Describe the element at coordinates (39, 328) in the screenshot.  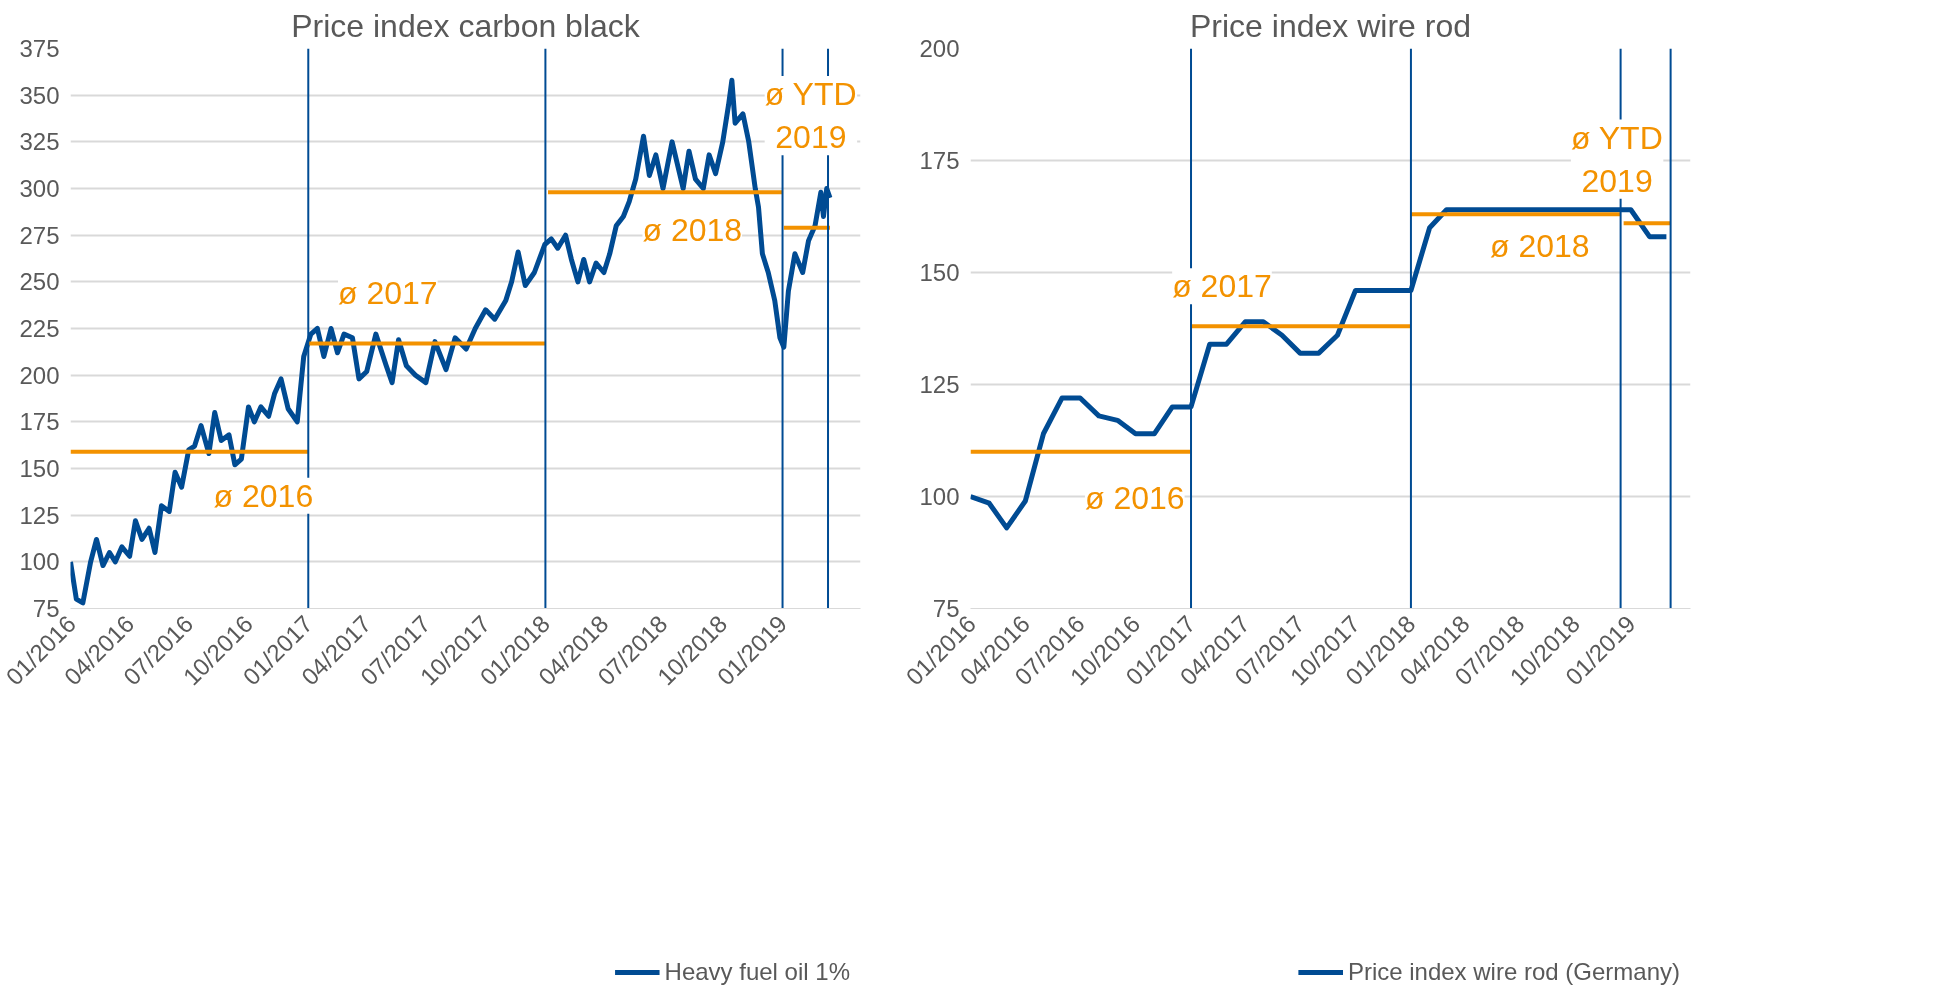
I see `y-tick-label: 225` at that location.